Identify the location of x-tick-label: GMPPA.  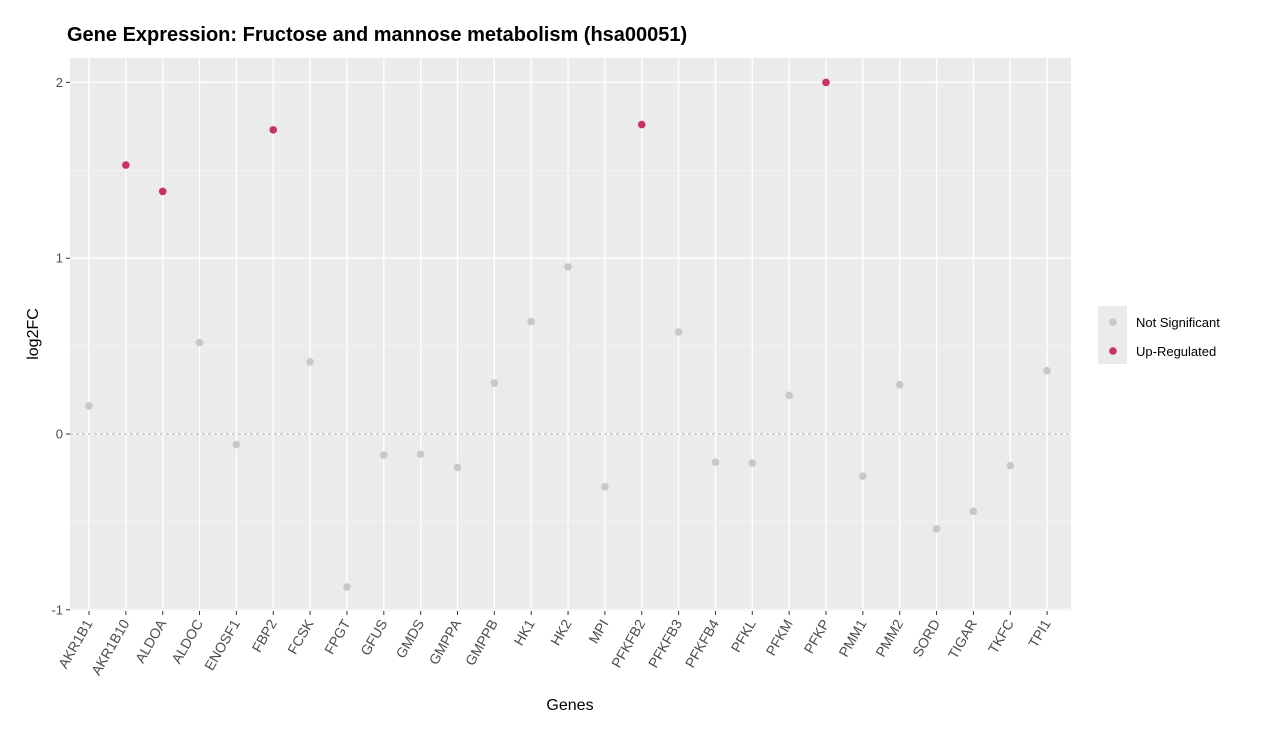
(444, 641).